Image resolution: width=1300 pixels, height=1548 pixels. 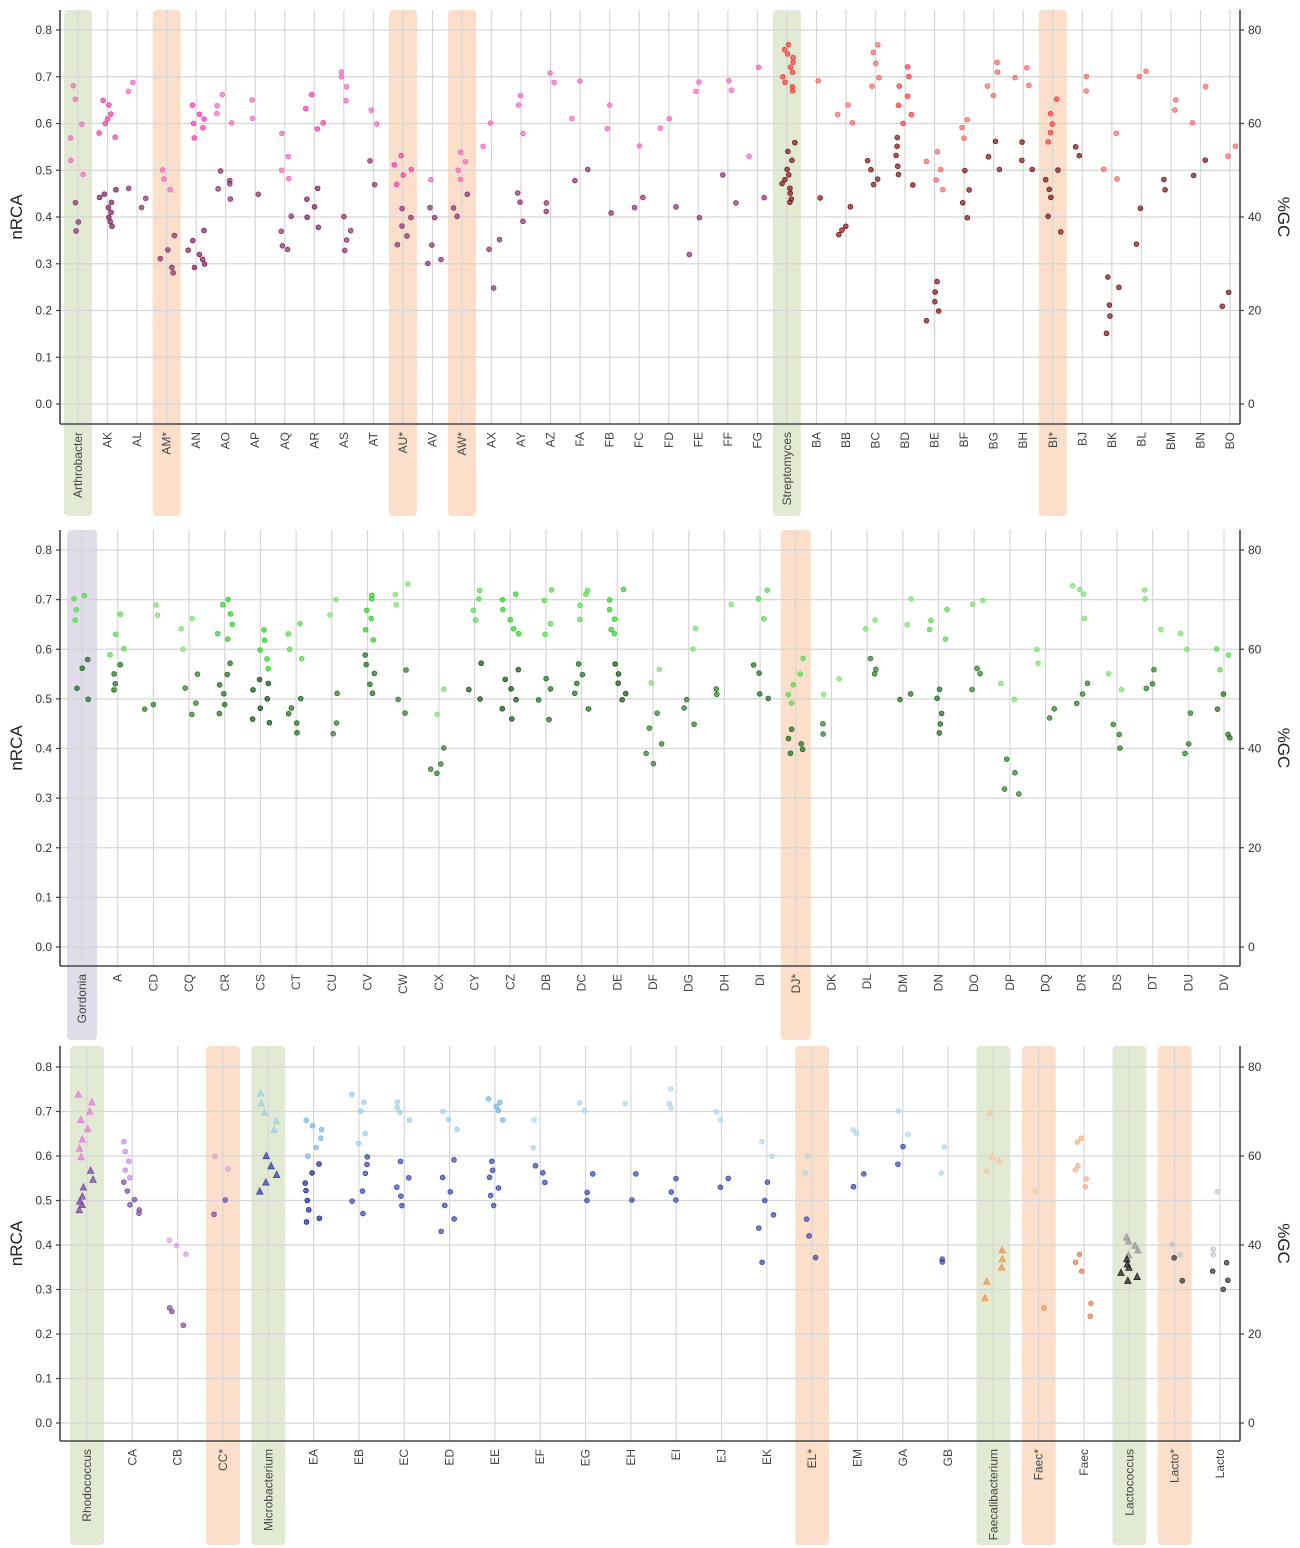 What do you see at coordinates (586, 1457) in the screenshot?
I see `x-tick-label: EG` at bounding box center [586, 1457].